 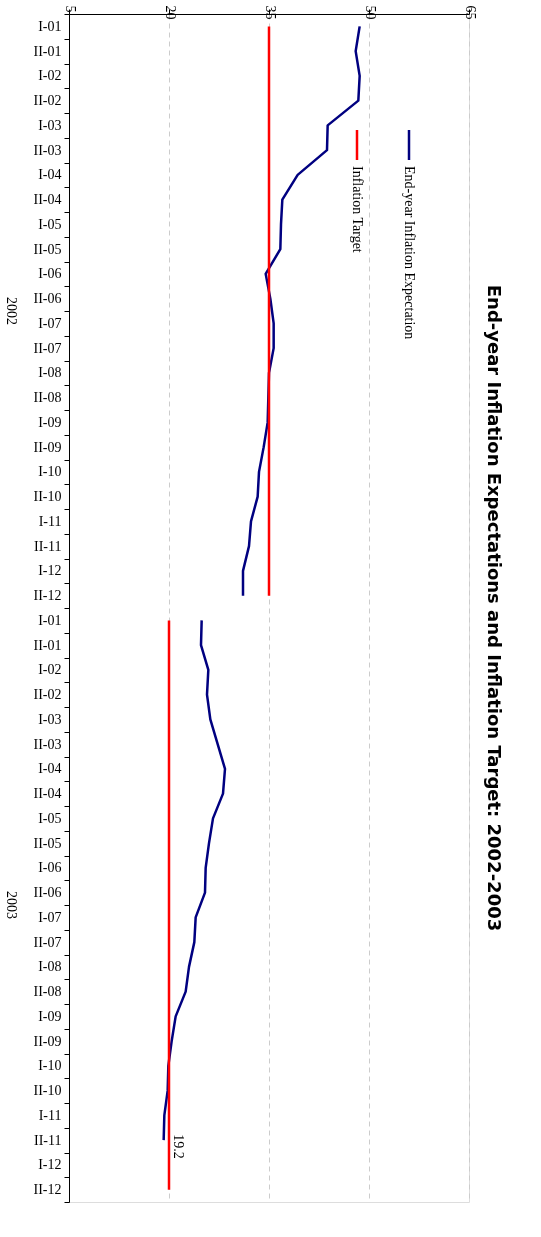 What do you see at coordinates (470, 12) in the screenshot?
I see `x-tick-label: 65` at bounding box center [470, 12].